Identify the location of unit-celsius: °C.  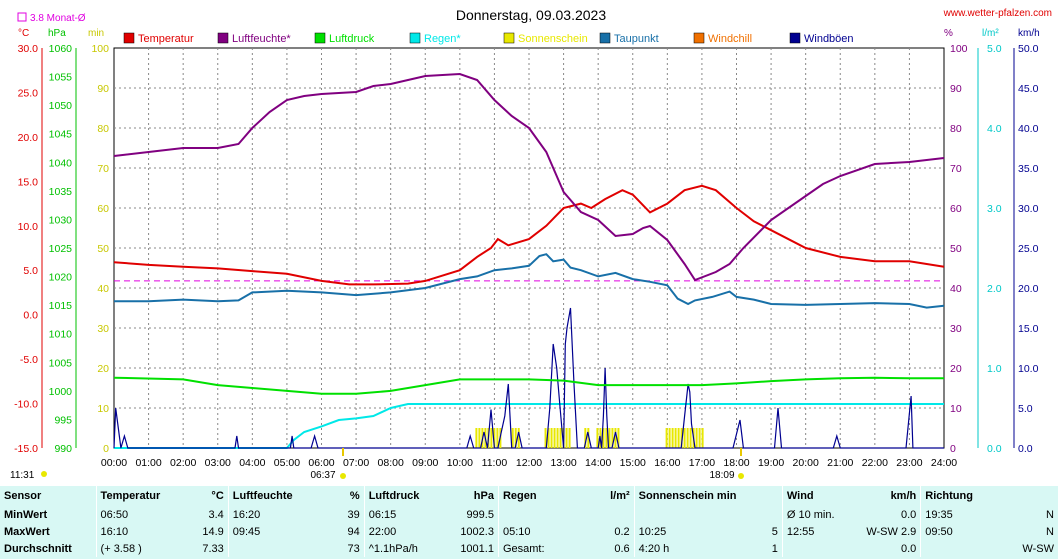
(23, 33).